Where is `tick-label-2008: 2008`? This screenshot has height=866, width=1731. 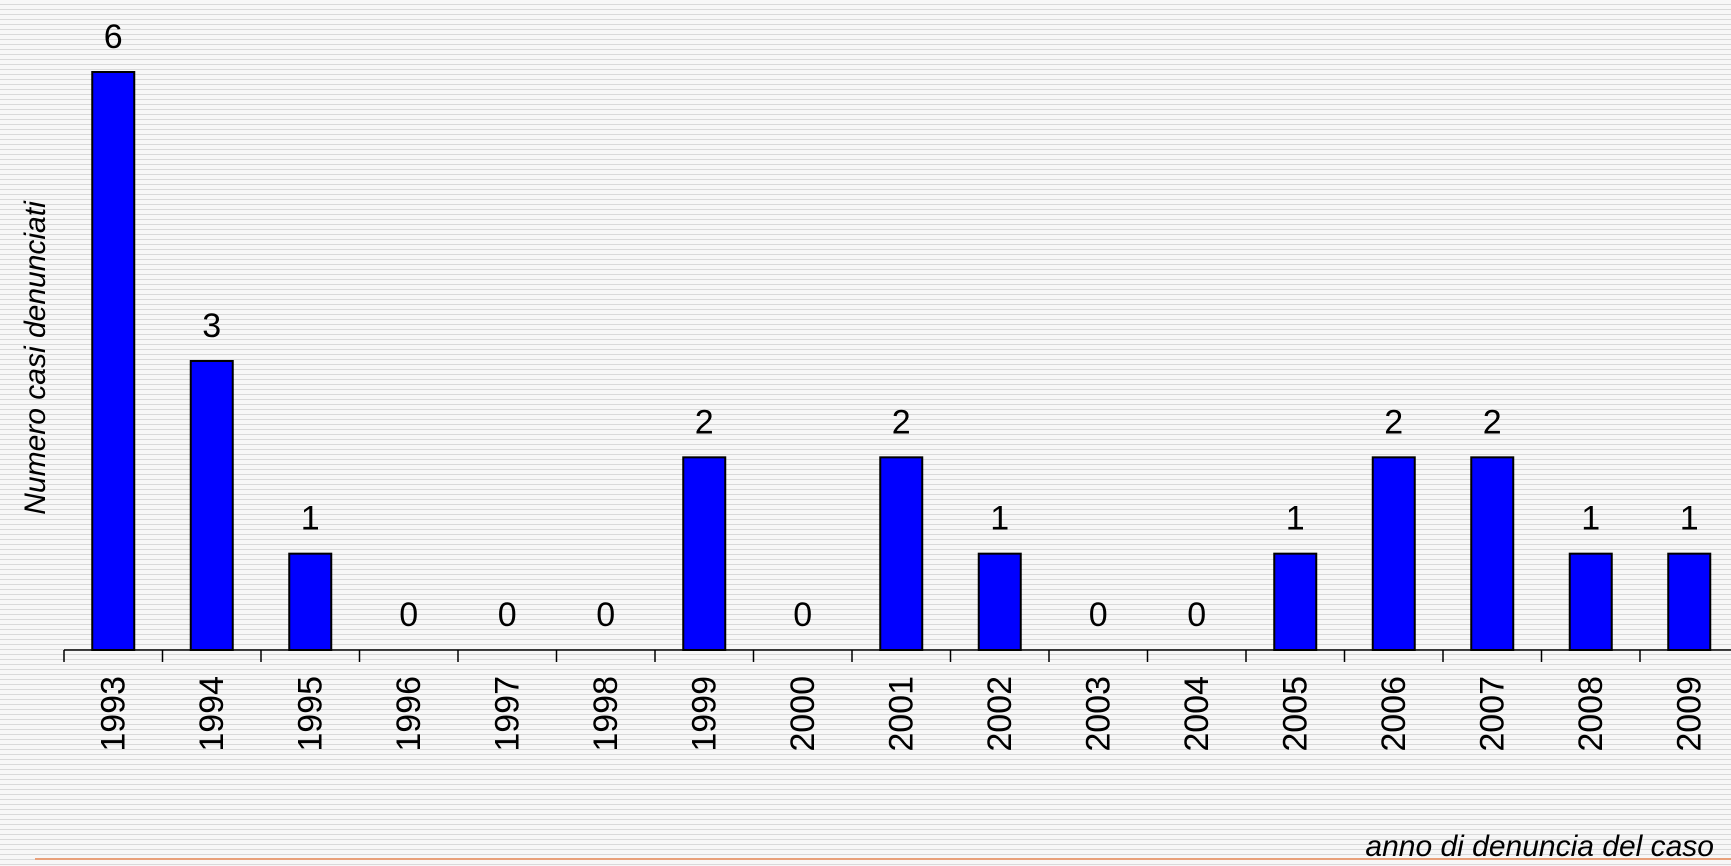
tick-label-2008: 2008 is located at coordinates (1591, 714).